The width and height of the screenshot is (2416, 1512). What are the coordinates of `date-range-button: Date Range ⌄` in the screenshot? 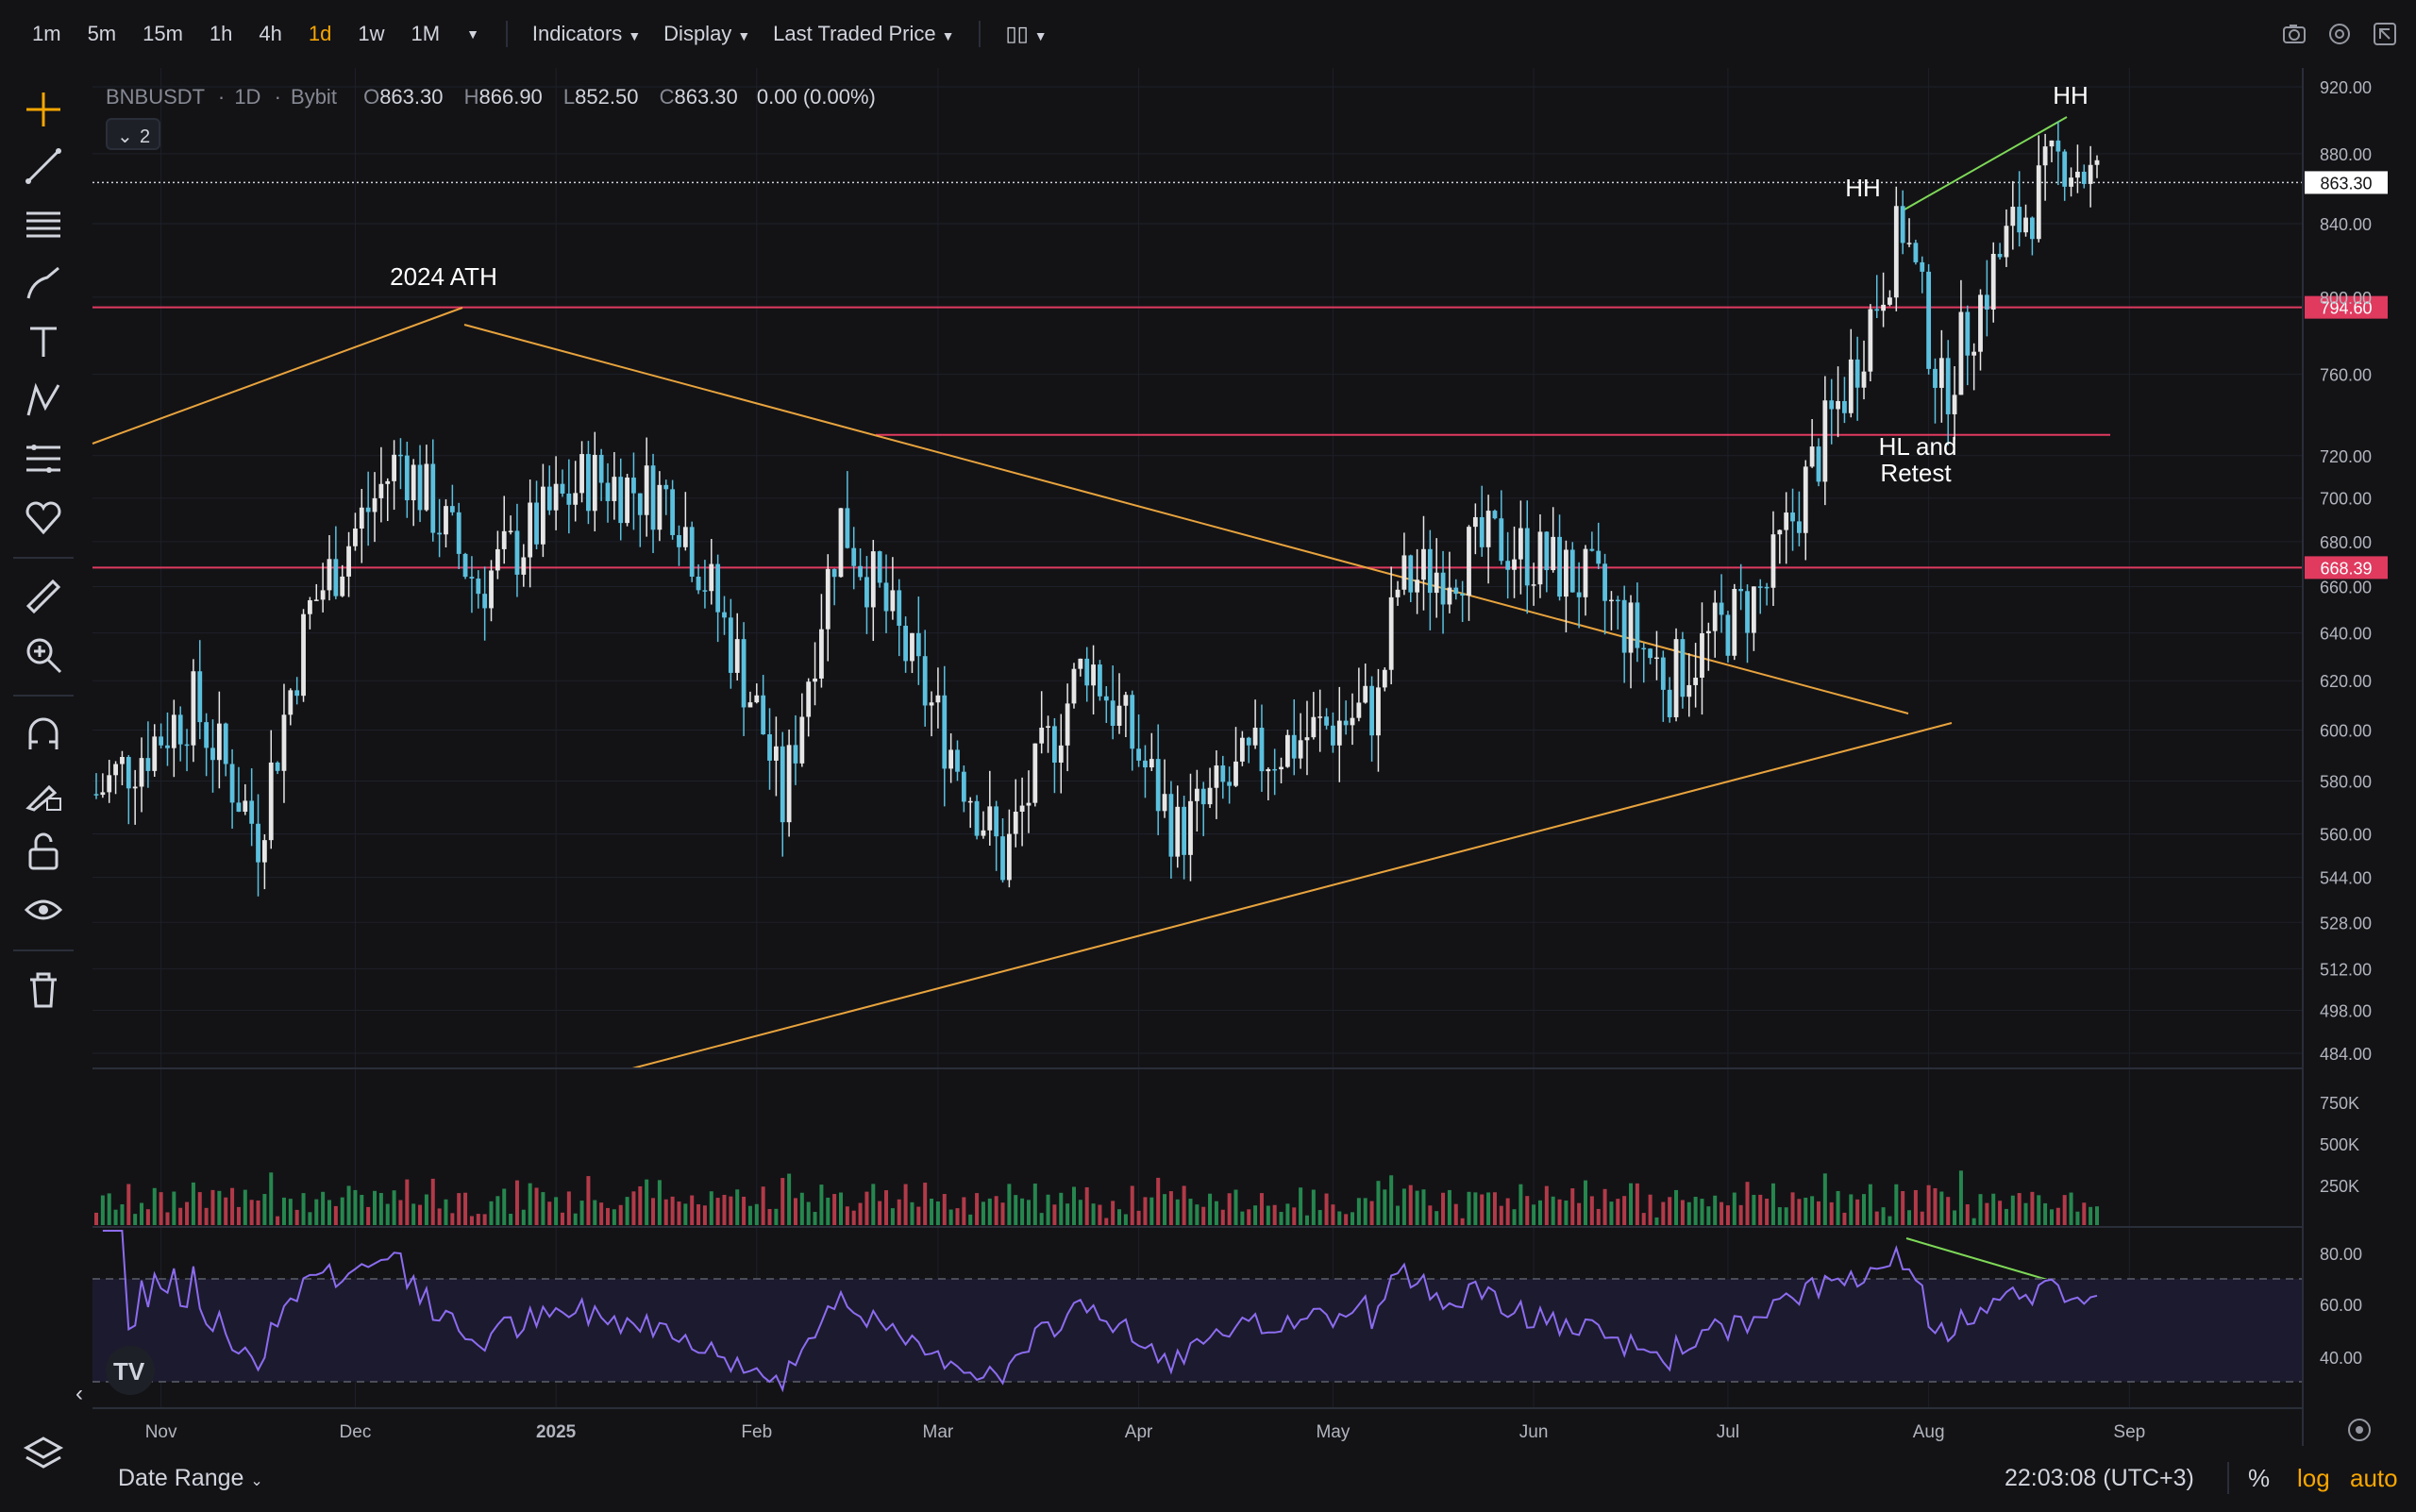 It's located at (190, 1478).